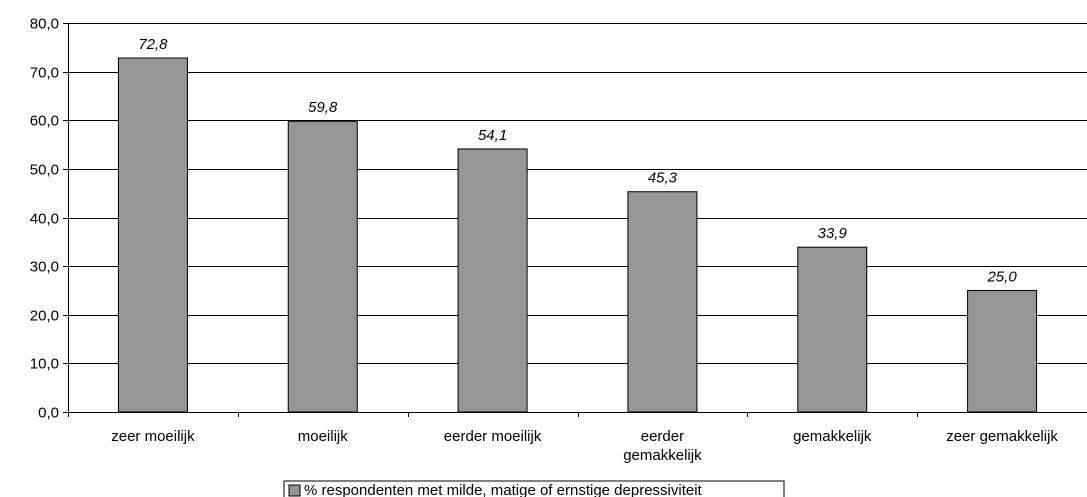 This screenshot has height=497, width=1087. I want to click on data-label: 72,8, so click(153, 44).